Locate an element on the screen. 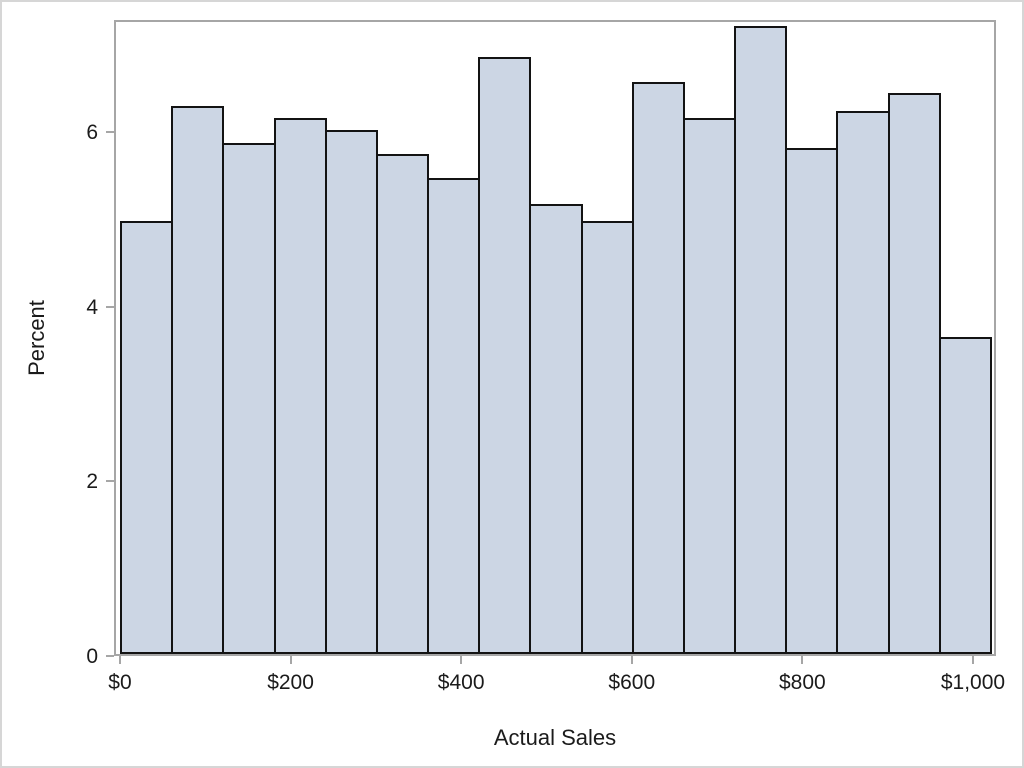 The width and height of the screenshot is (1024, 768). y-tick-label: 2 is located at coordinates (92, 482).